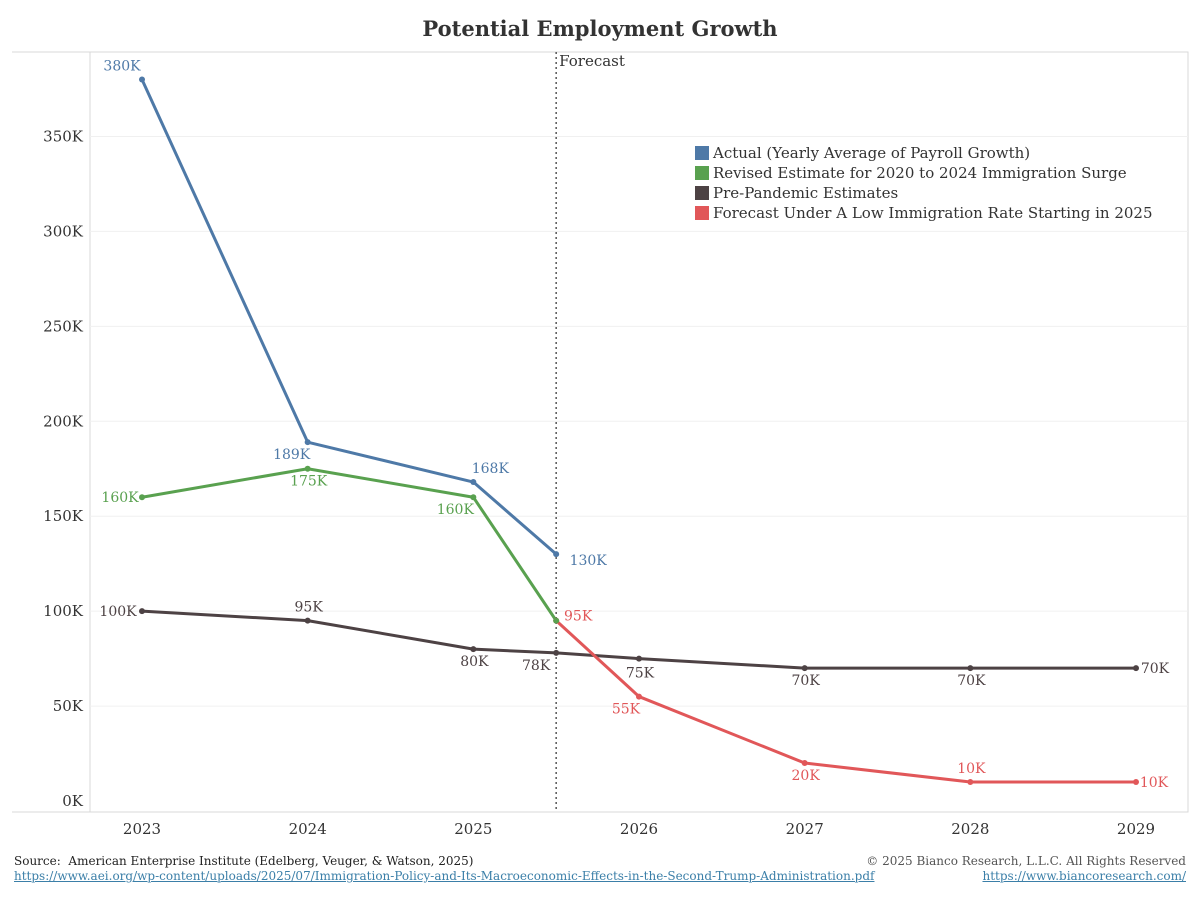 The width and height of the screenshot is (1200, 900). What do you see at coordinates (600, 28) in the screenshot?
I see `chart-title: Potential Employment Growth` at bounding box center [600, 28].